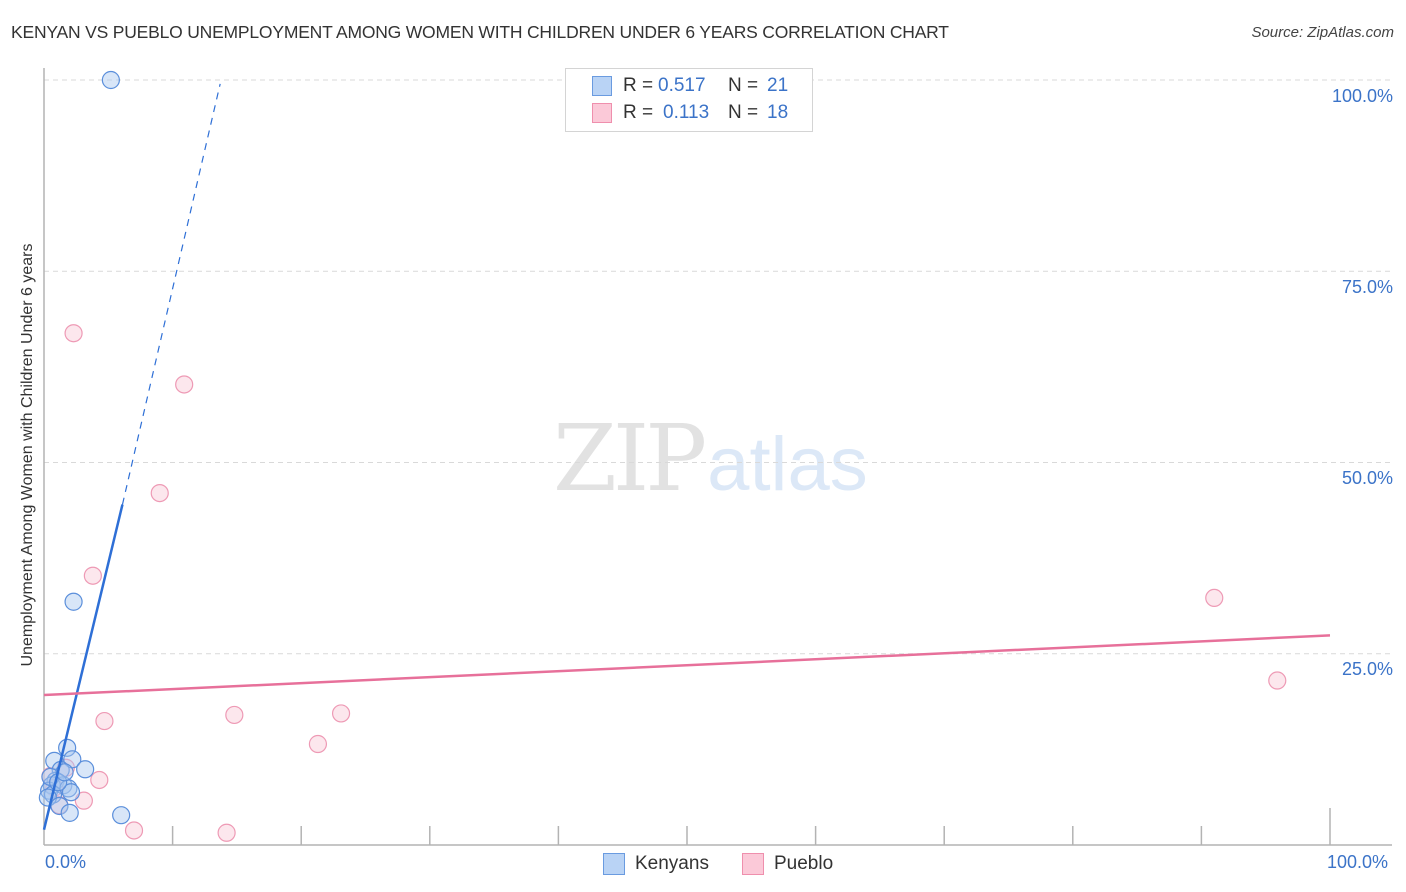 The width and height of the screenshot is (1406, 892). What do you see at coordinates (687, 665) in the screenshot?
I see `pueblo-trend-line` at bounding box center [687, 665].